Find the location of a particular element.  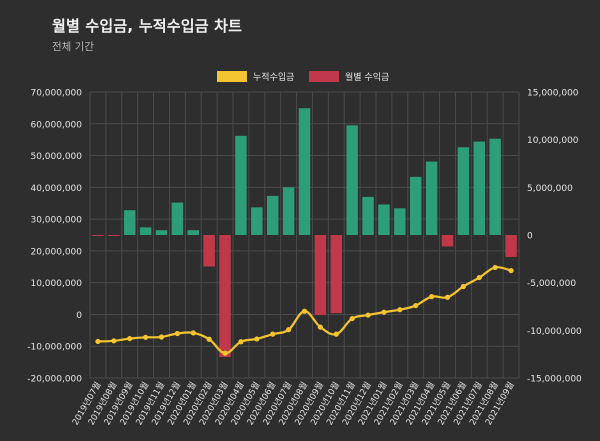

y-left-tick-label: 40,000,000 is located at coordinates (56, 189).